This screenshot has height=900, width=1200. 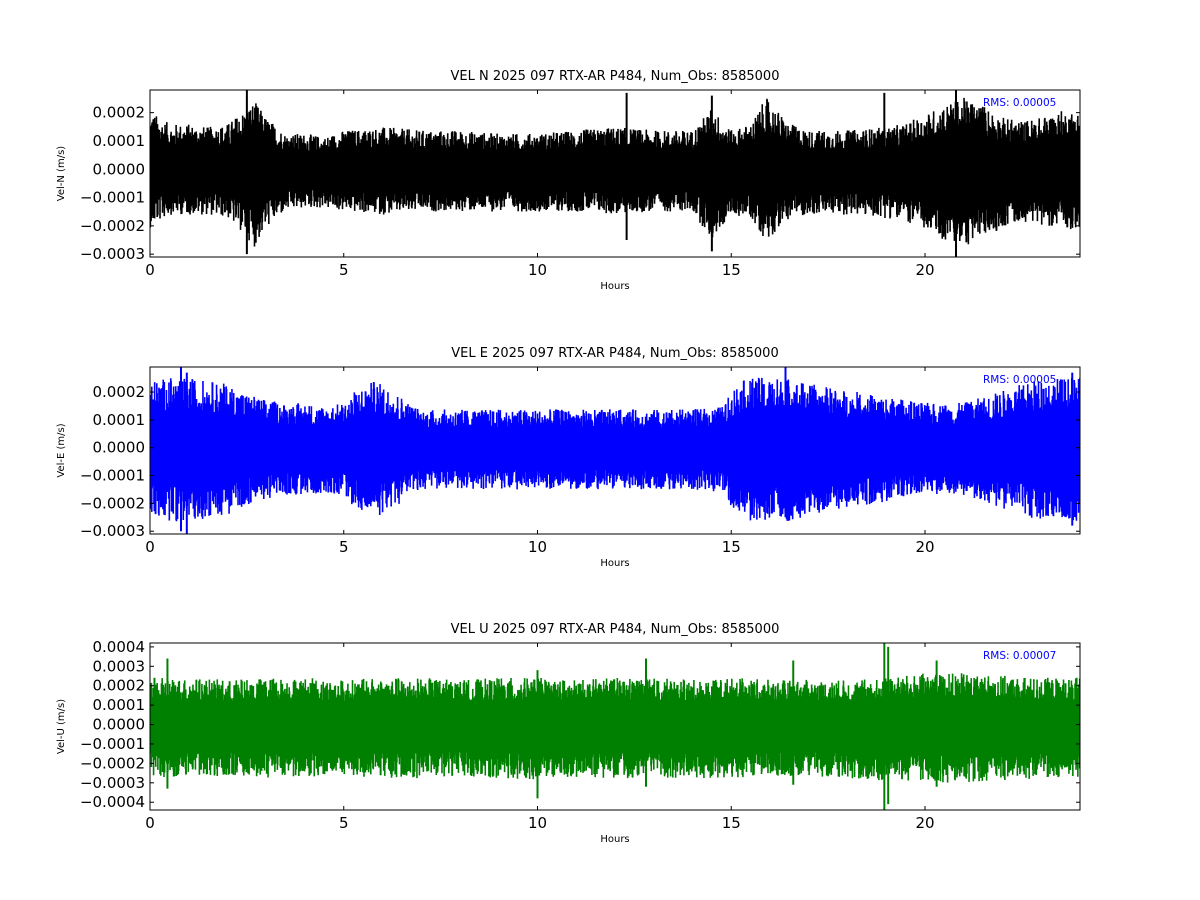 I want to click on rms-annotation: RMS: 0.00007, so click(x=1019, y=656).